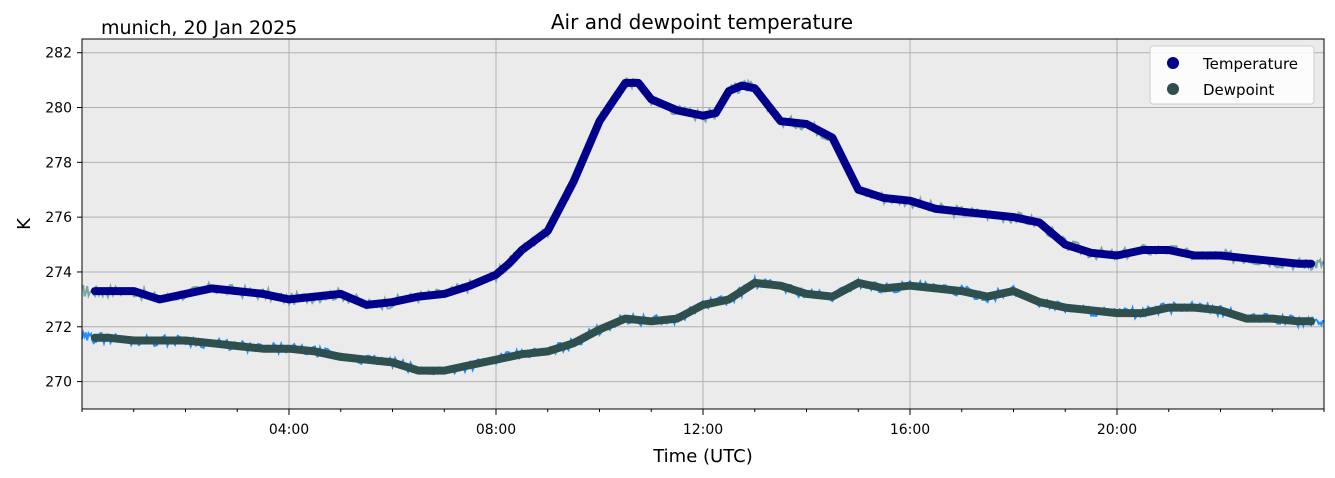 Image resolution: width=1335 pixels, height=478 pixels. What do you see at coordinates (1117, 430) in the screenshot?
I see `x-tick-label: 20:00` at bounding box center [1117, 430].